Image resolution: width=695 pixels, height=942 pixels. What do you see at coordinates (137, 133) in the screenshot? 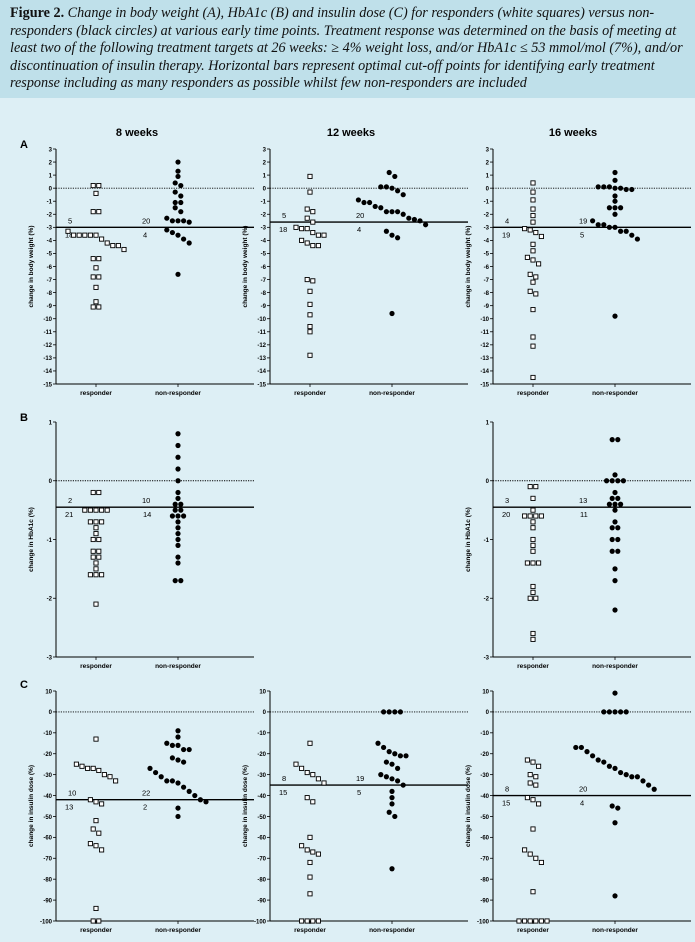
I see `column-title-8-weeks: 8 weeks` at bounding box center [137, 133].